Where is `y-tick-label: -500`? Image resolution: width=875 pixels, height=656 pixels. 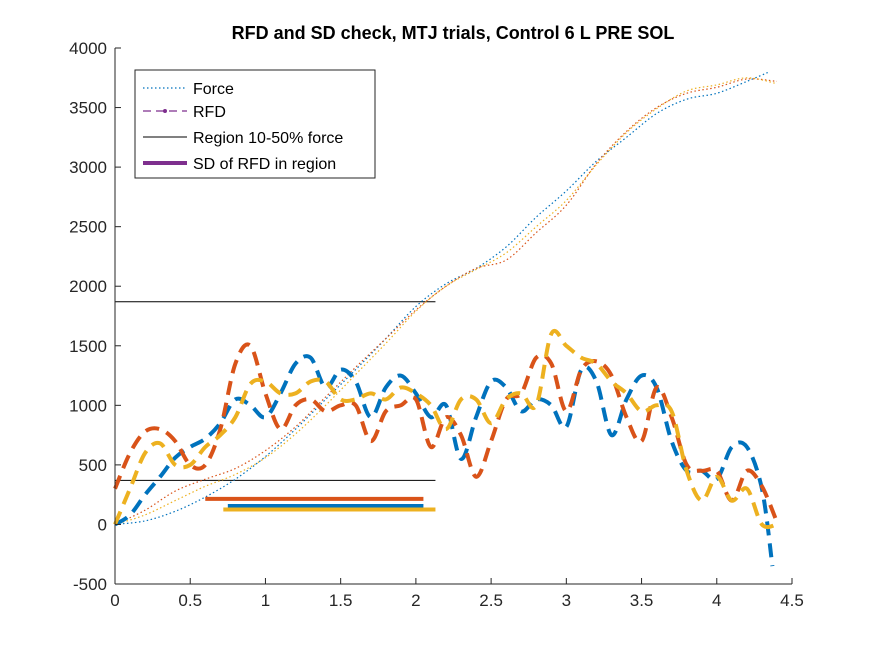 y-tick-label: -500 is located at coordinates (90, 584).